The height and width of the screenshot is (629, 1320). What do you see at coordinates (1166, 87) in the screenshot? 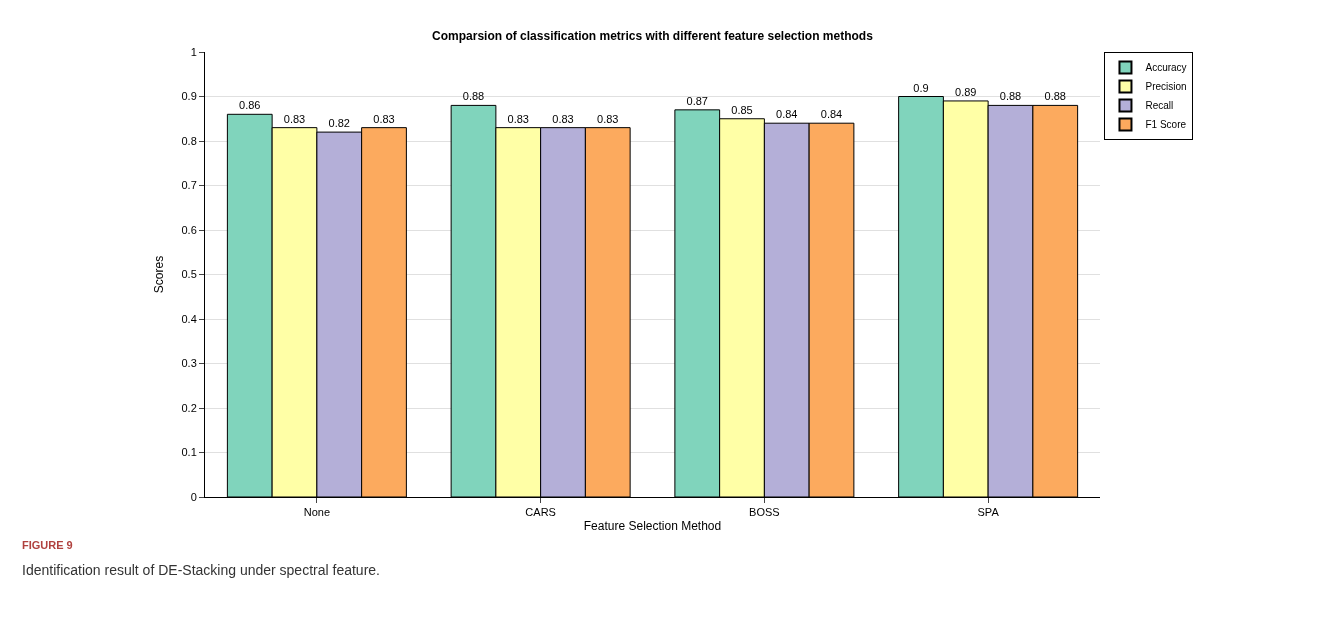
I see `legend-label: Precision` at bounding box center [1166, 87].